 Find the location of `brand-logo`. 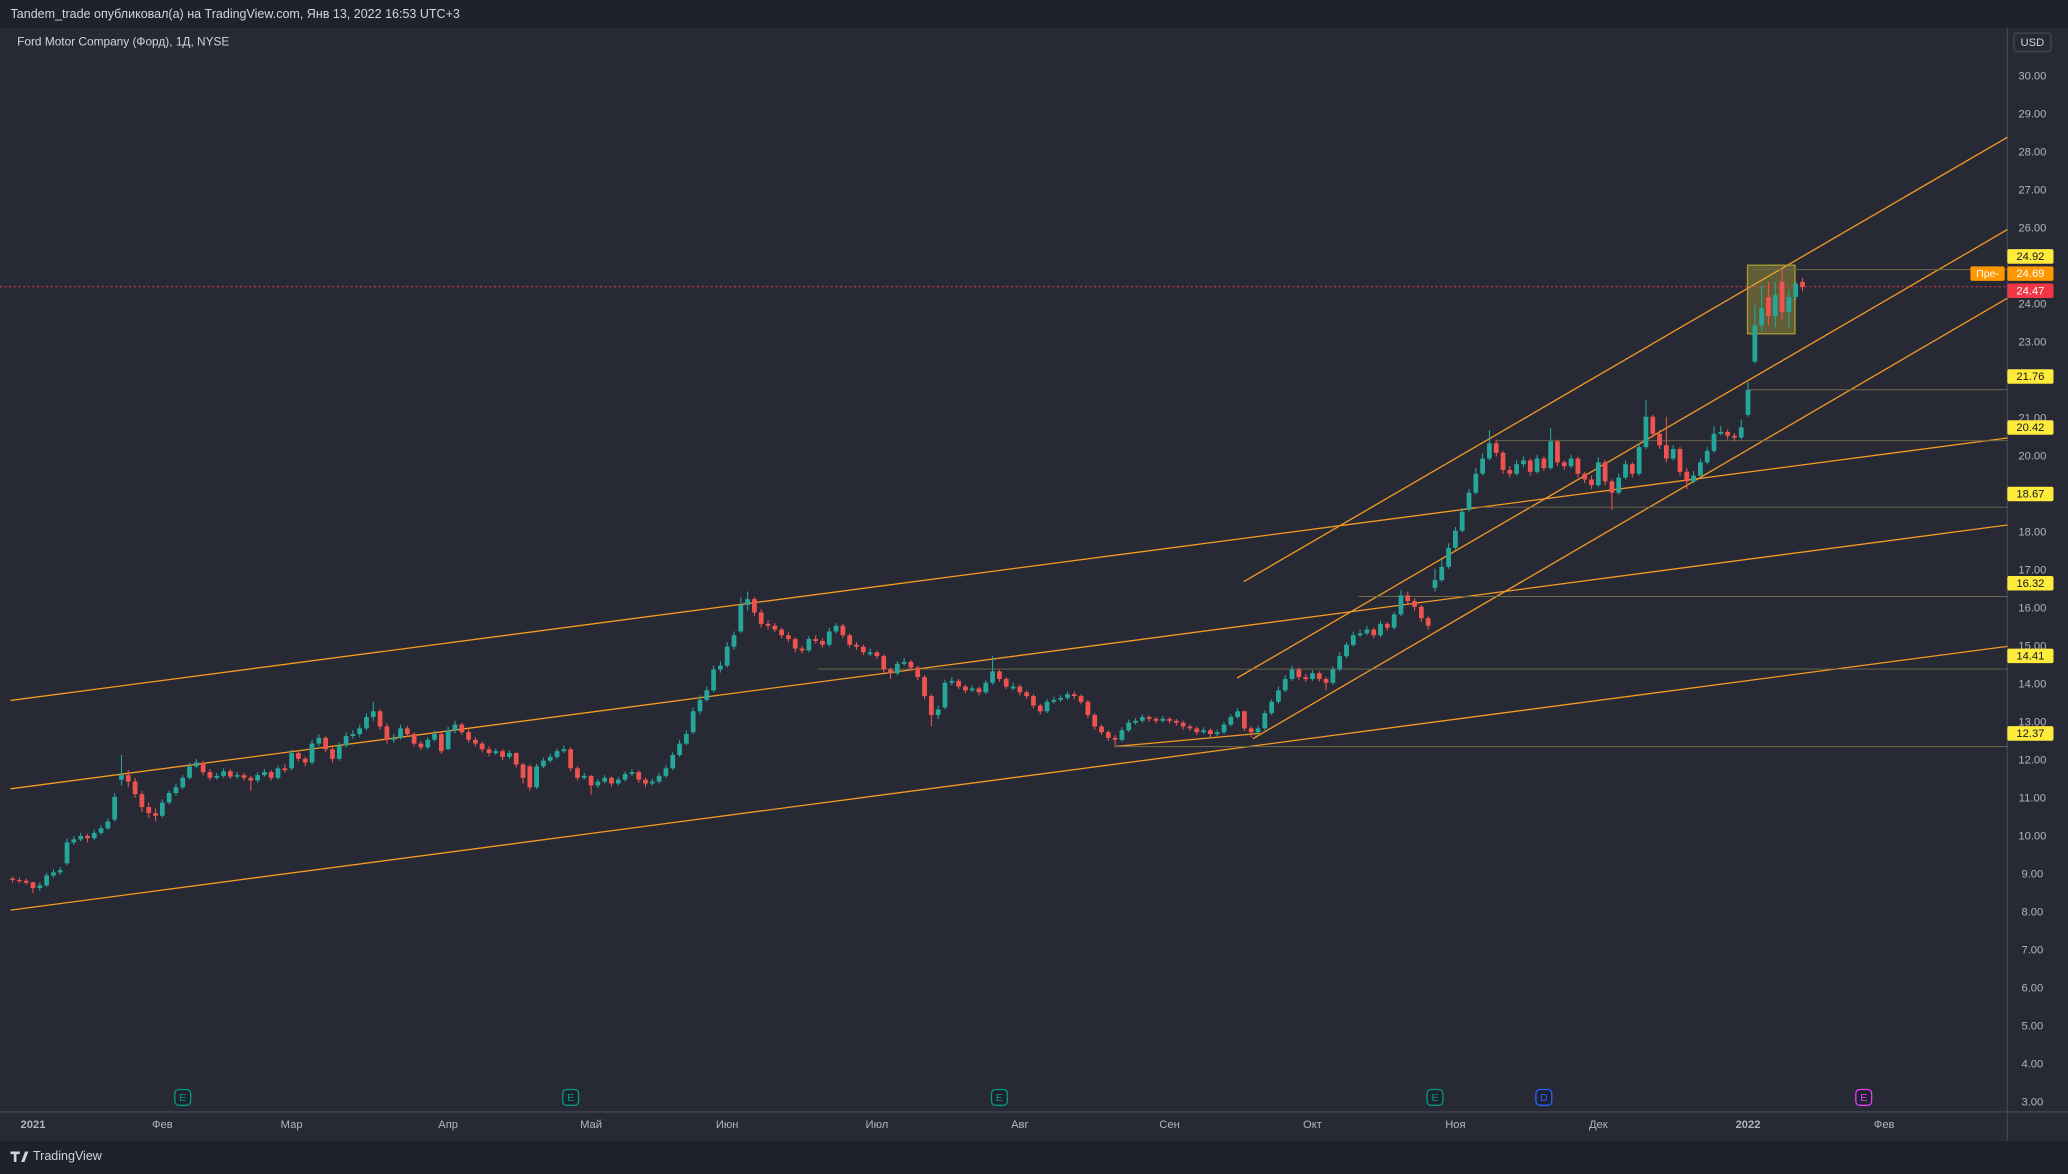

brand-logo is located at coordinates (19, 1157).